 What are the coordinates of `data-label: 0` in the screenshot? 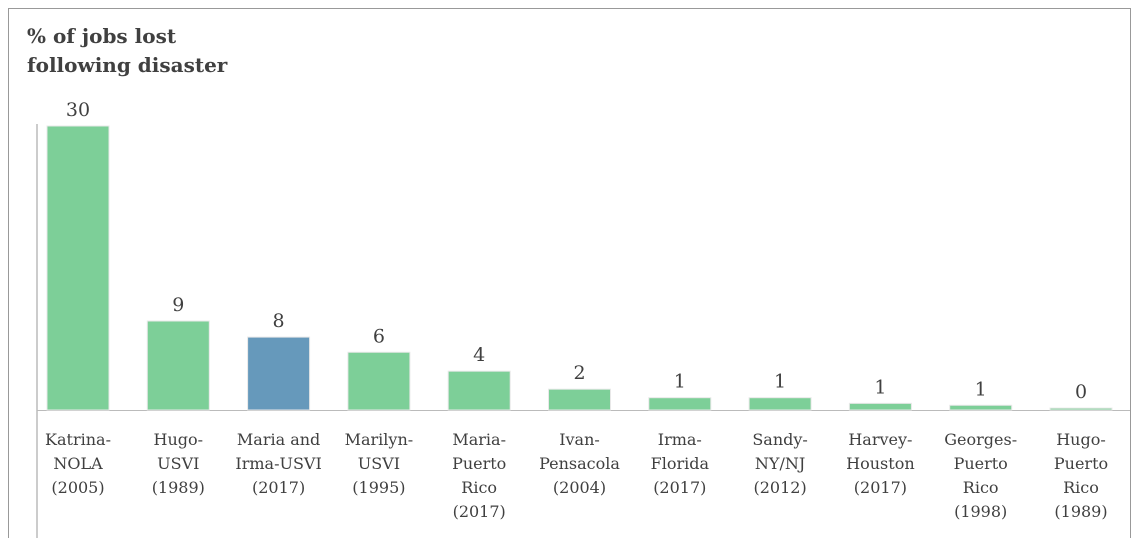 It's located at (1081, 392).